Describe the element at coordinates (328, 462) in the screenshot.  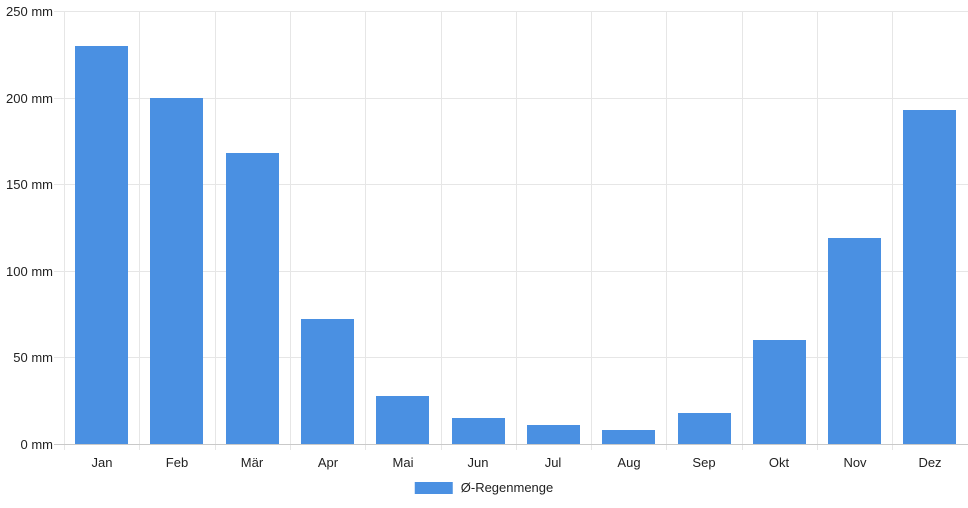
I see `x-axis-label-apr: Apr` at that location.